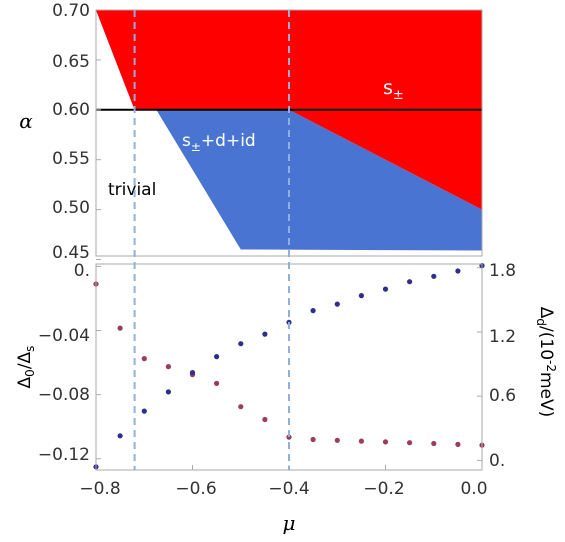 This screenshot has height=542, width=565. Describe the element at coordinates (497, 461) in the screenshot. I see `right-y-tick: 0.` at that location.